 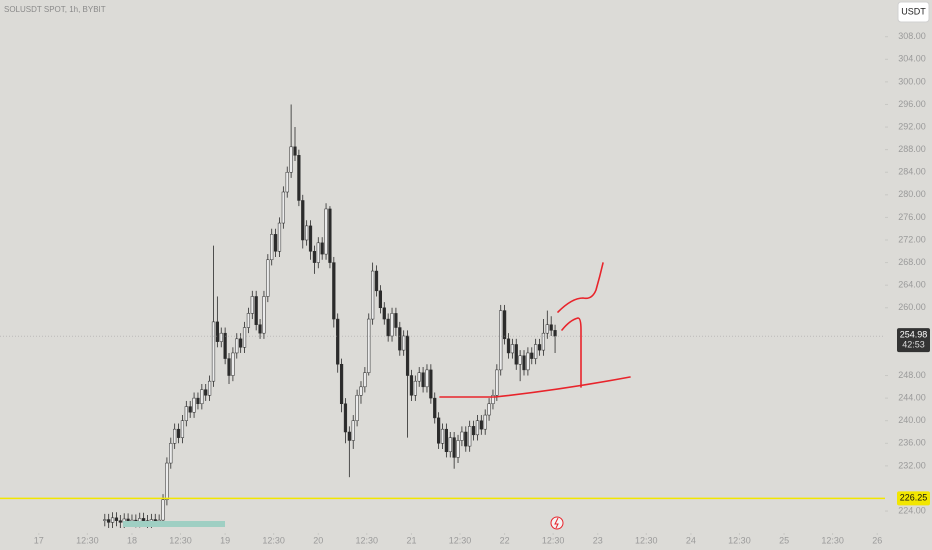 What do you see at coordinates (912, 149) in the screenshot?
I see `y-tick-label: 288.00` at bounding box center [912, 149].